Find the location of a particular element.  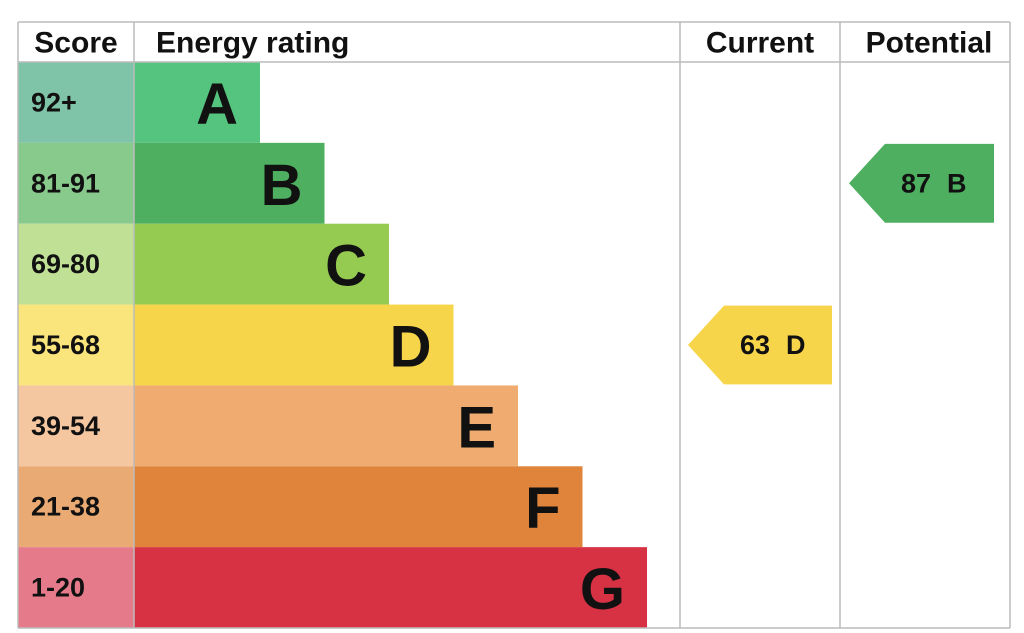

current-arrow is located at coordinates (760, 345).